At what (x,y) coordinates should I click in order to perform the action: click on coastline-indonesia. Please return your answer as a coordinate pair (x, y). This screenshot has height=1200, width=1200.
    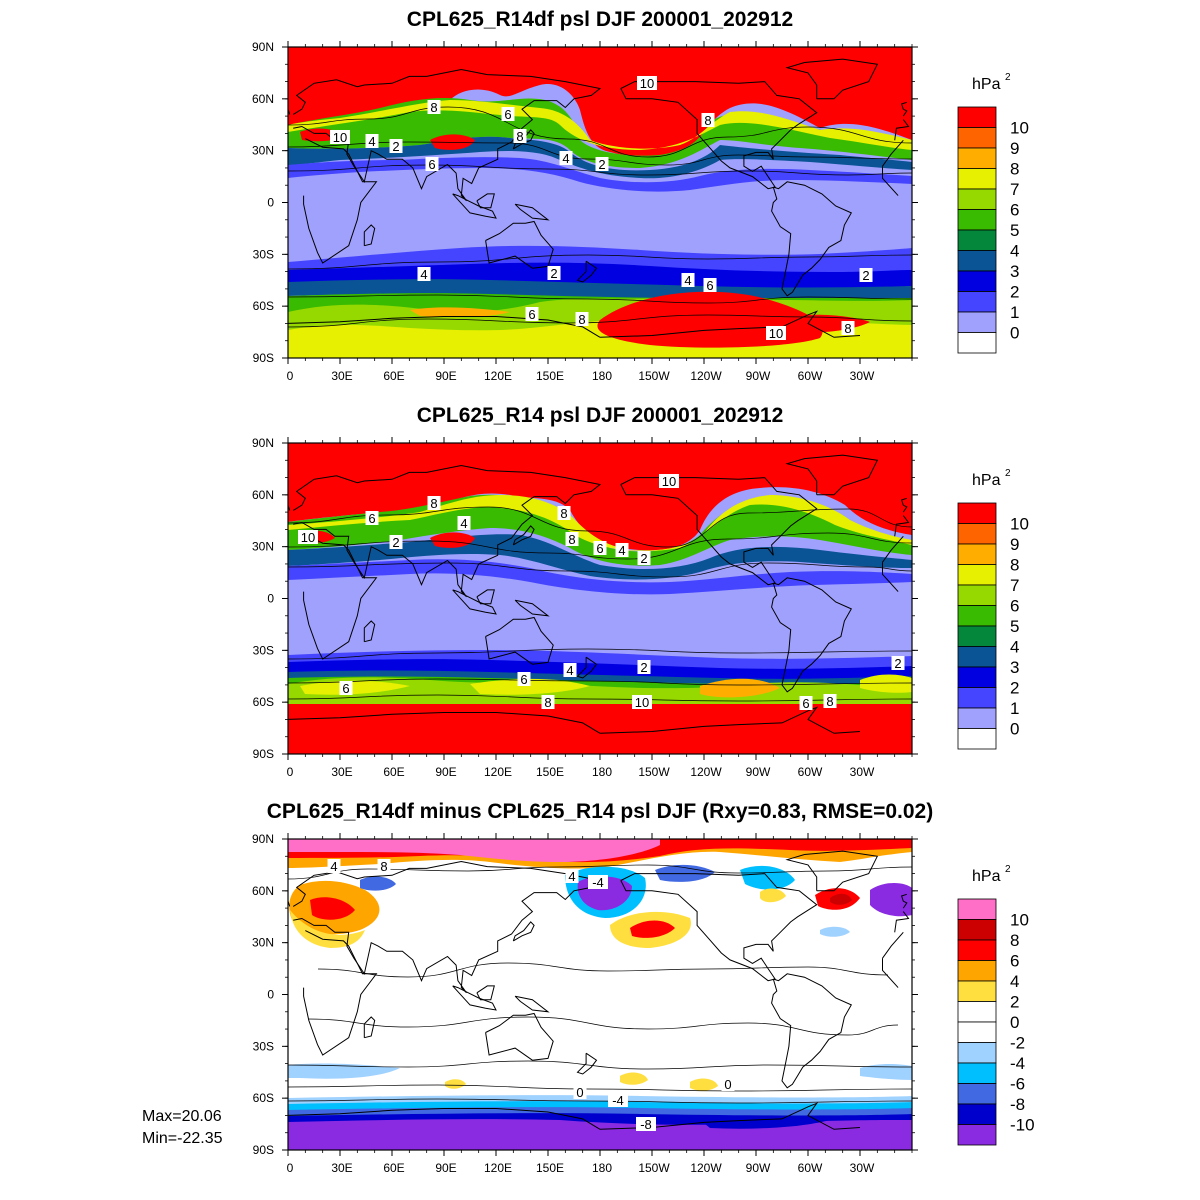
    Looking at the image, I should click on (474, 206).